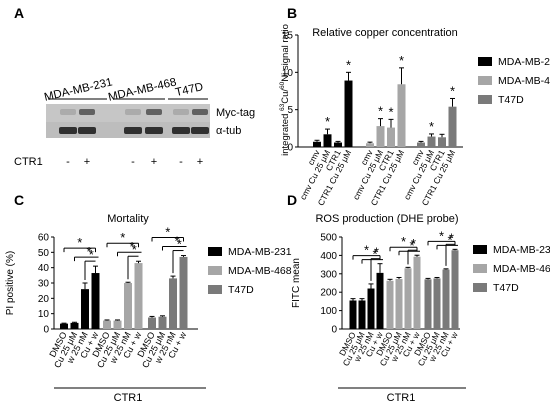 This screenshot has width=550, height=404. Describe the element at coordinates (228, 131) in the screenshot. I see `blot-band-label-tubulin: α-tub` at that location.